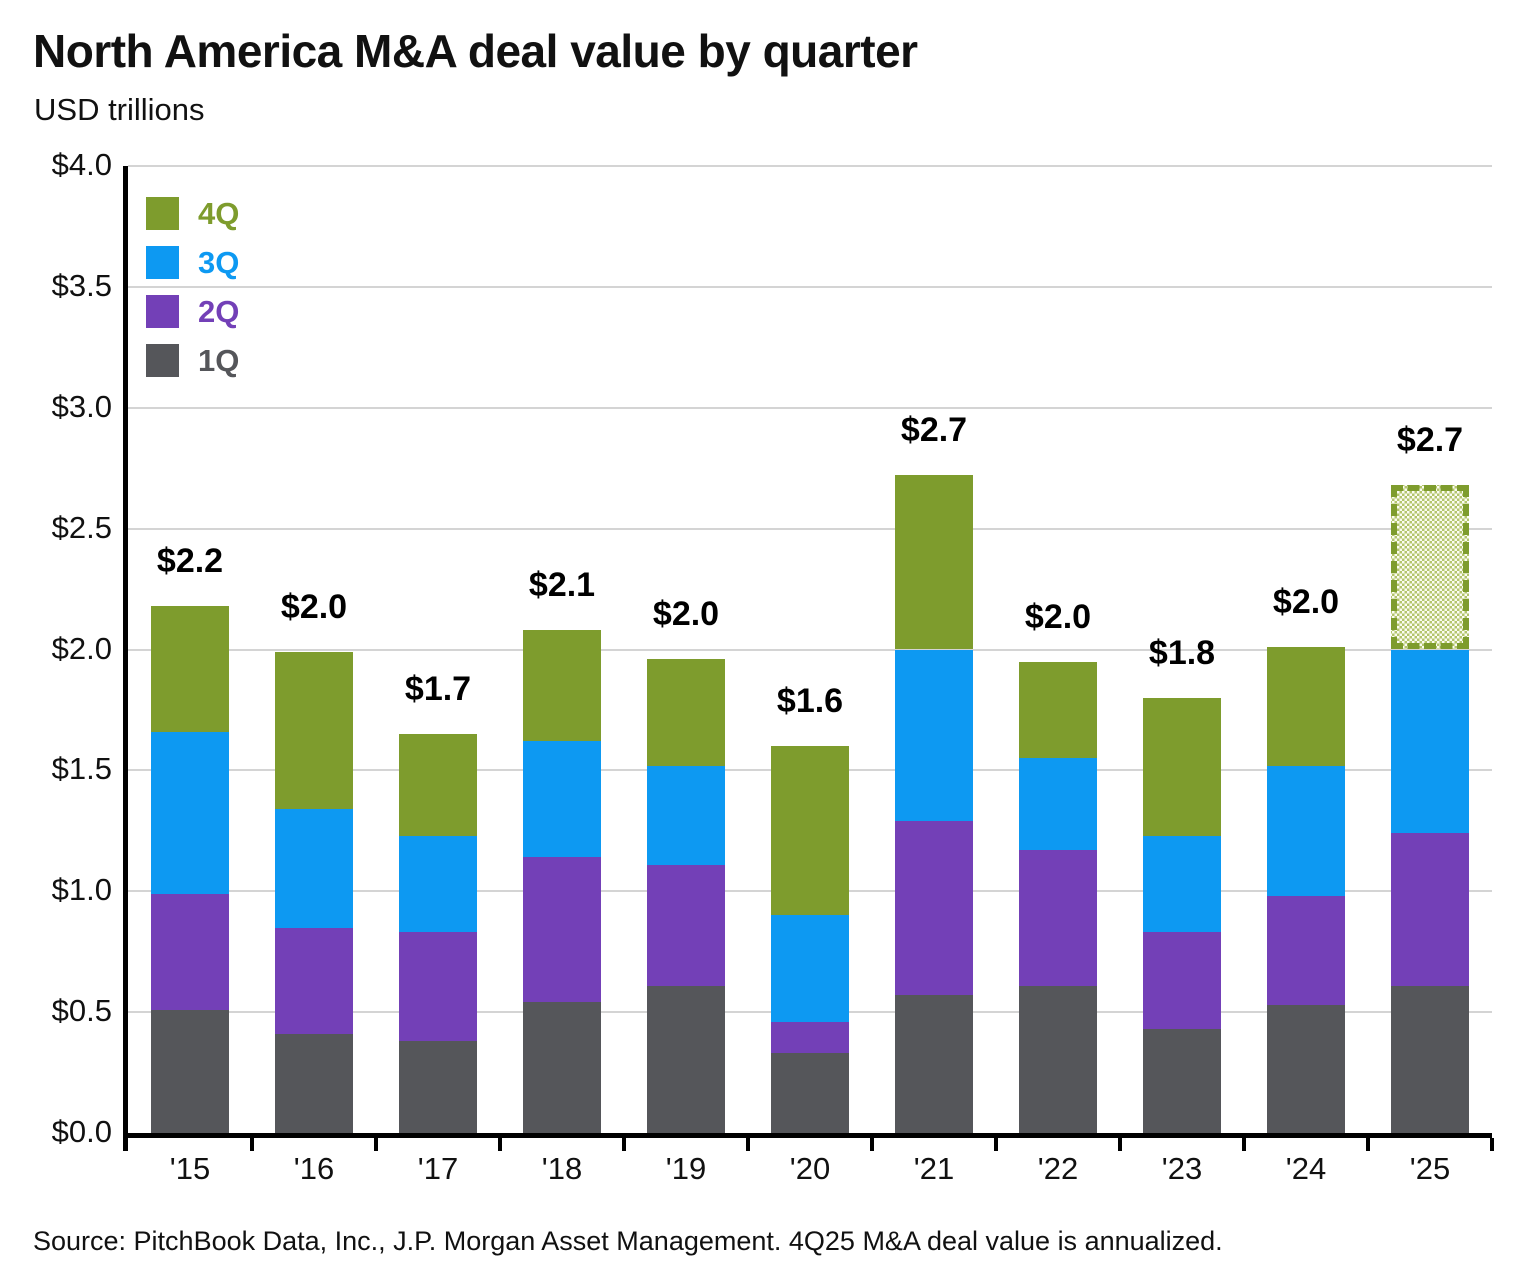 Image resolution: width=1519 pixels, height=1288 pixels. I want to click on x-axis-line, so click(807, 1135).